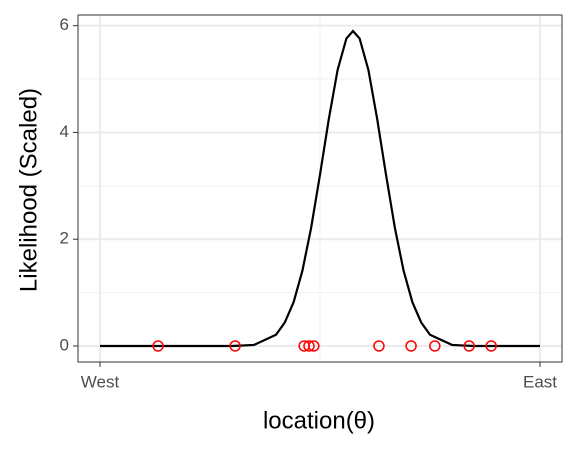  Describe the element at coordinates (540, 381) in the screenshot. I see `x-tick-label: East` at that location.